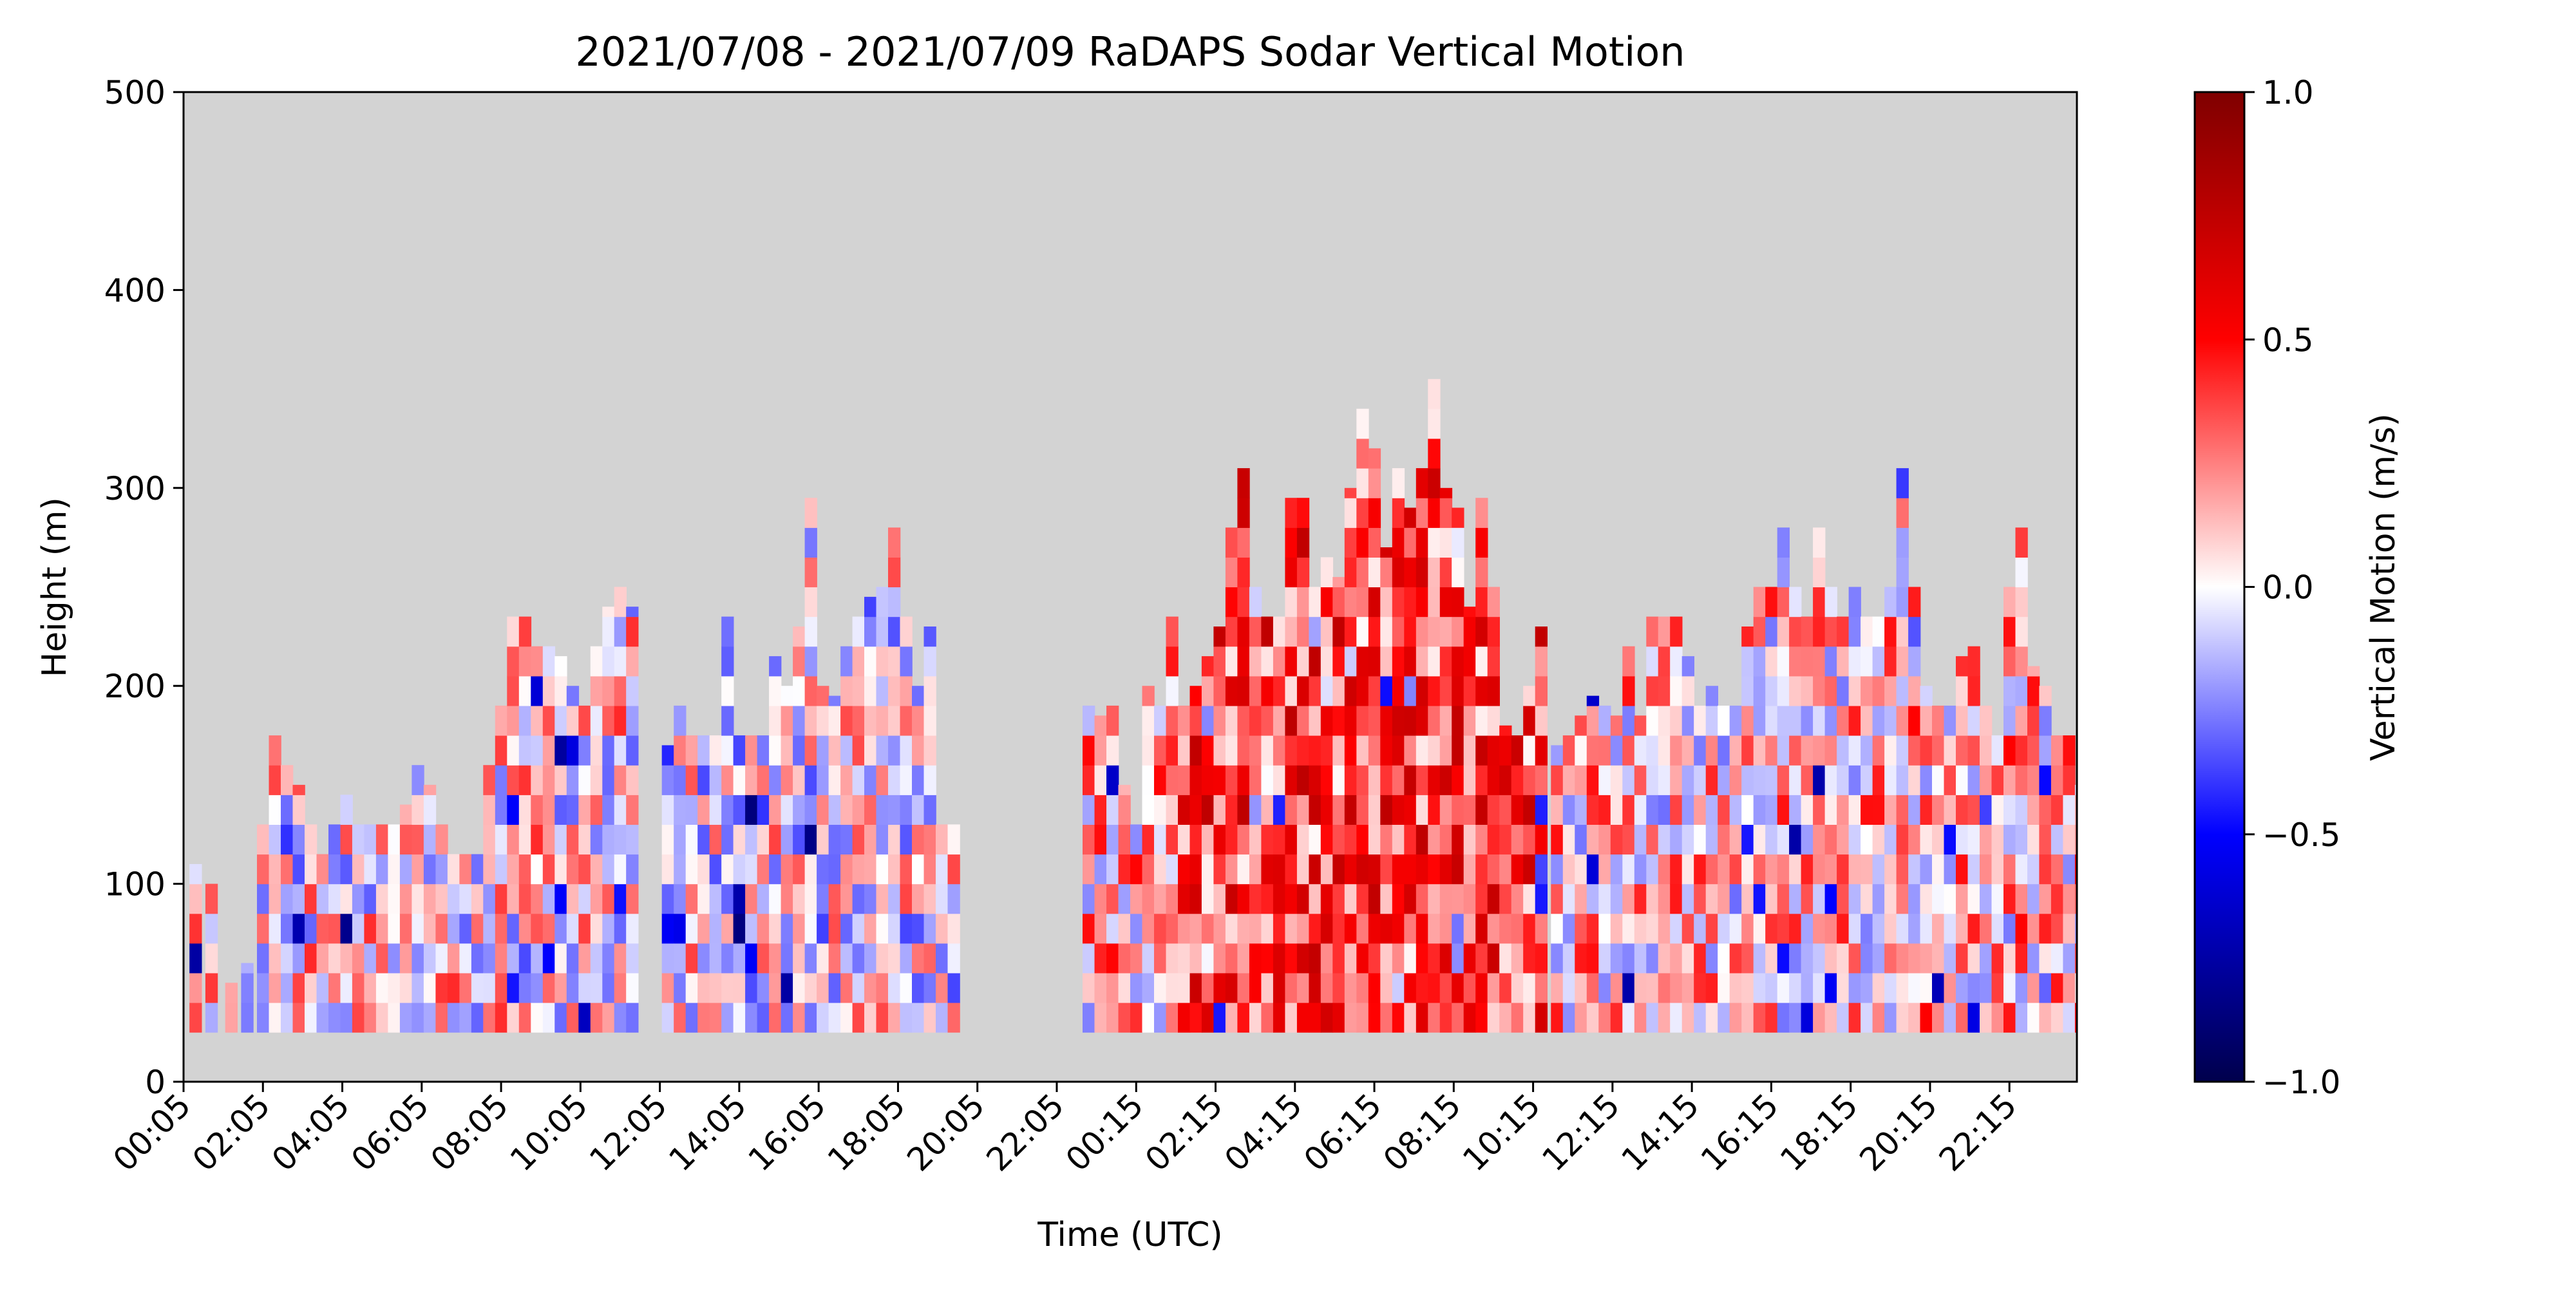  What do you see at coordinates (1184, 1132) in the screenshot?
I see `x-tick-label: 02:15` at bounding box center [1184, 1132].